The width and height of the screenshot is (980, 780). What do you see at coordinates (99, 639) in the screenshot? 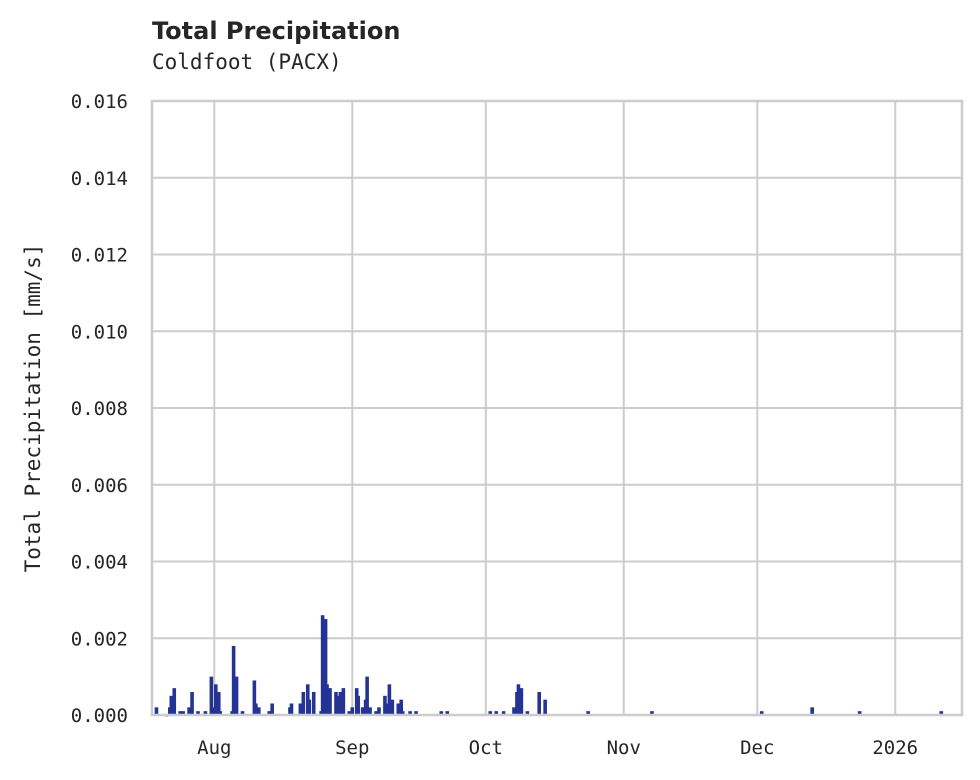
I see `y-tick-label: 0.002` at bounding box center [99, 639].